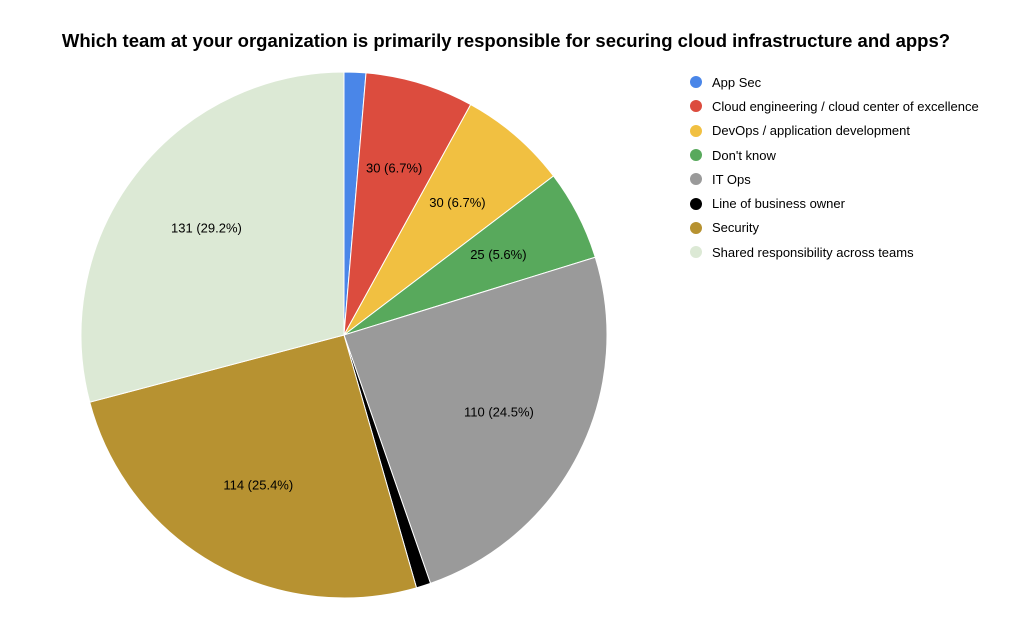 This screenshot has width=1012, height=626. What do you see at coordinates (499, 412) in the screenshot?
I see `slice-label-4: 110 (24.5%)` at bounding box center [499, 412].